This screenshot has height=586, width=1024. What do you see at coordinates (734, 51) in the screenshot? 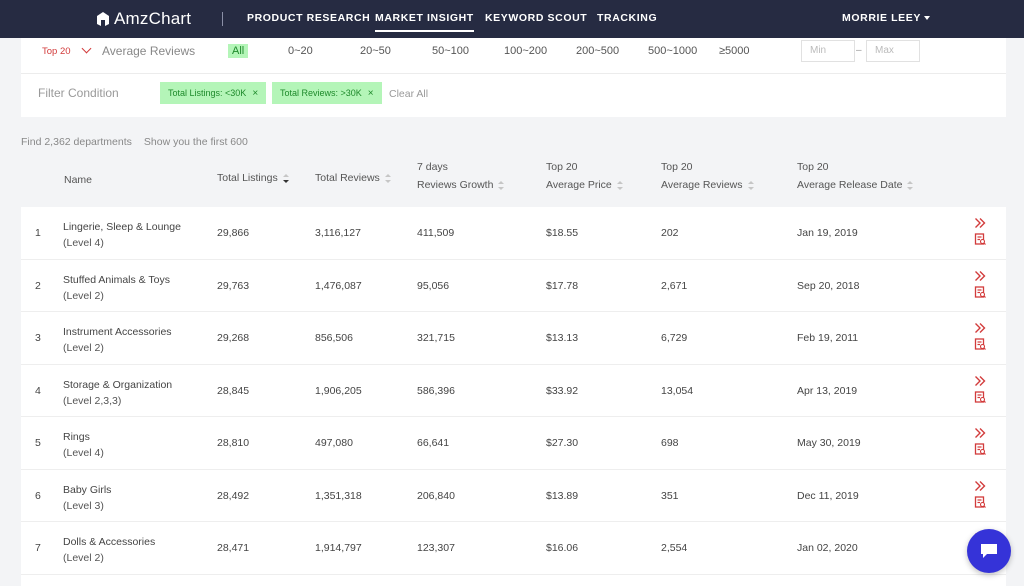
I see `range-5000-plus: ≥5000` at bounding box center [734, 51].